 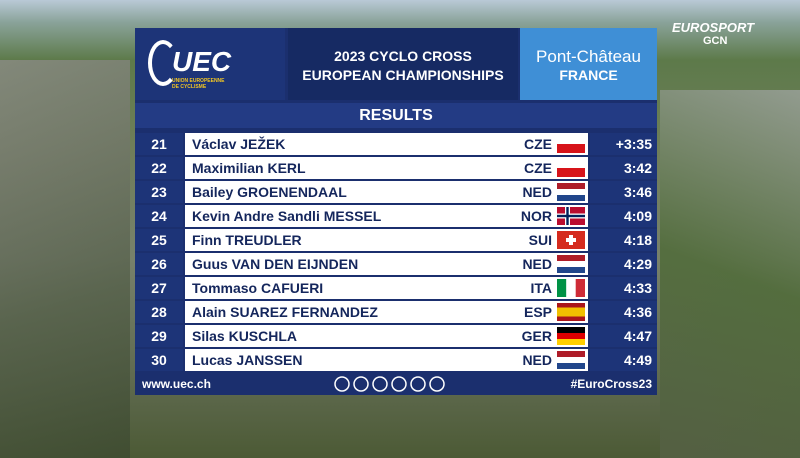 I want to click on city: Pont-Château, so click(x=588, y=56).